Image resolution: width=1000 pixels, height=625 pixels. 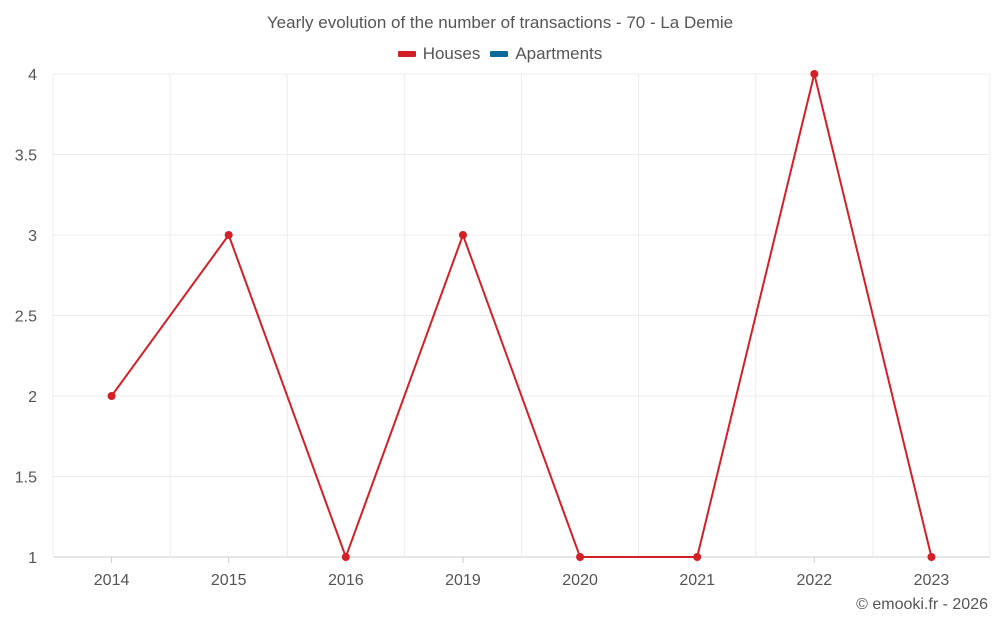 I want to click on credit-text: © emooki.fr - 2026, so click(x=922, y=604).